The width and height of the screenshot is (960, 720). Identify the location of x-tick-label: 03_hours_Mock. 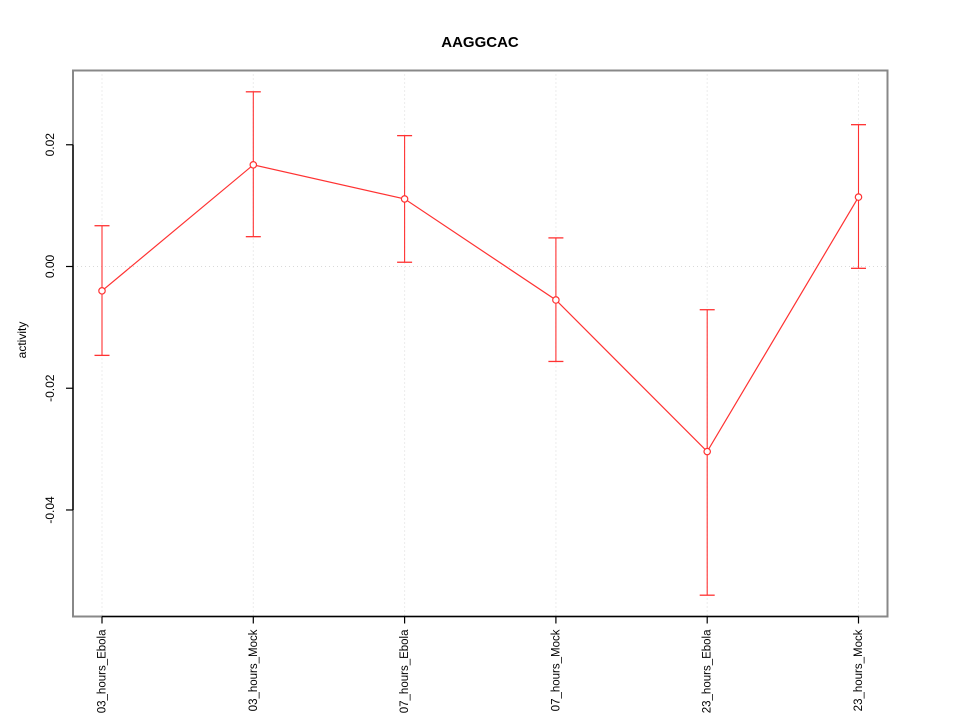
(254, 670).